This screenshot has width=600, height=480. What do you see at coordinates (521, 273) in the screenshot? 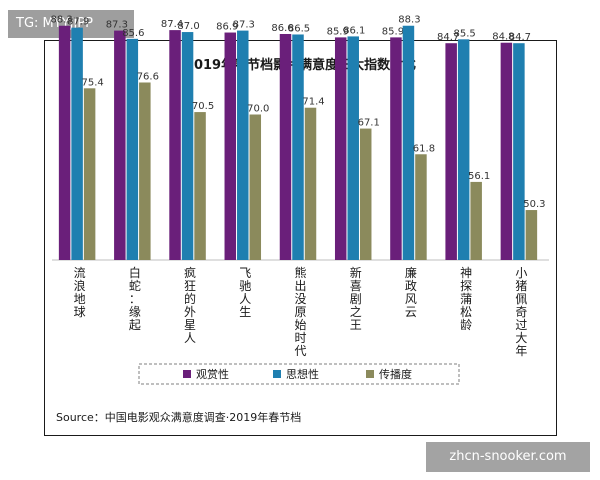
I see `category-label: 小` at bounding box center [521, 273].